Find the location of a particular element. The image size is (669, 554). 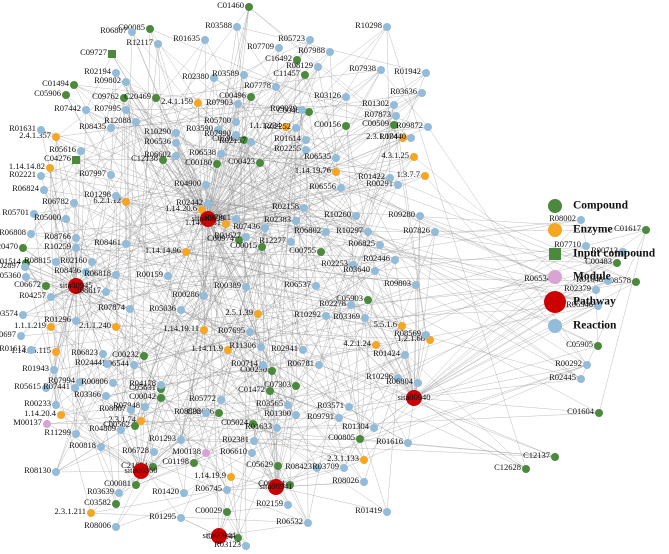

node-label: R04809 is located at coordinates (102, 428).